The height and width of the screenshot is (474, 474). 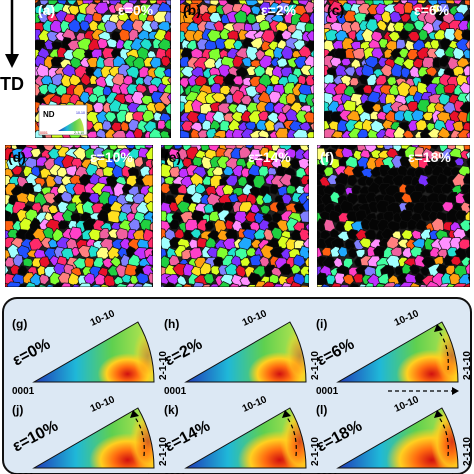 What do you see at coordinates (80, 113) in the screenshot?
I see `legend-label-2: 10-10` at bounding box center [80, 113].